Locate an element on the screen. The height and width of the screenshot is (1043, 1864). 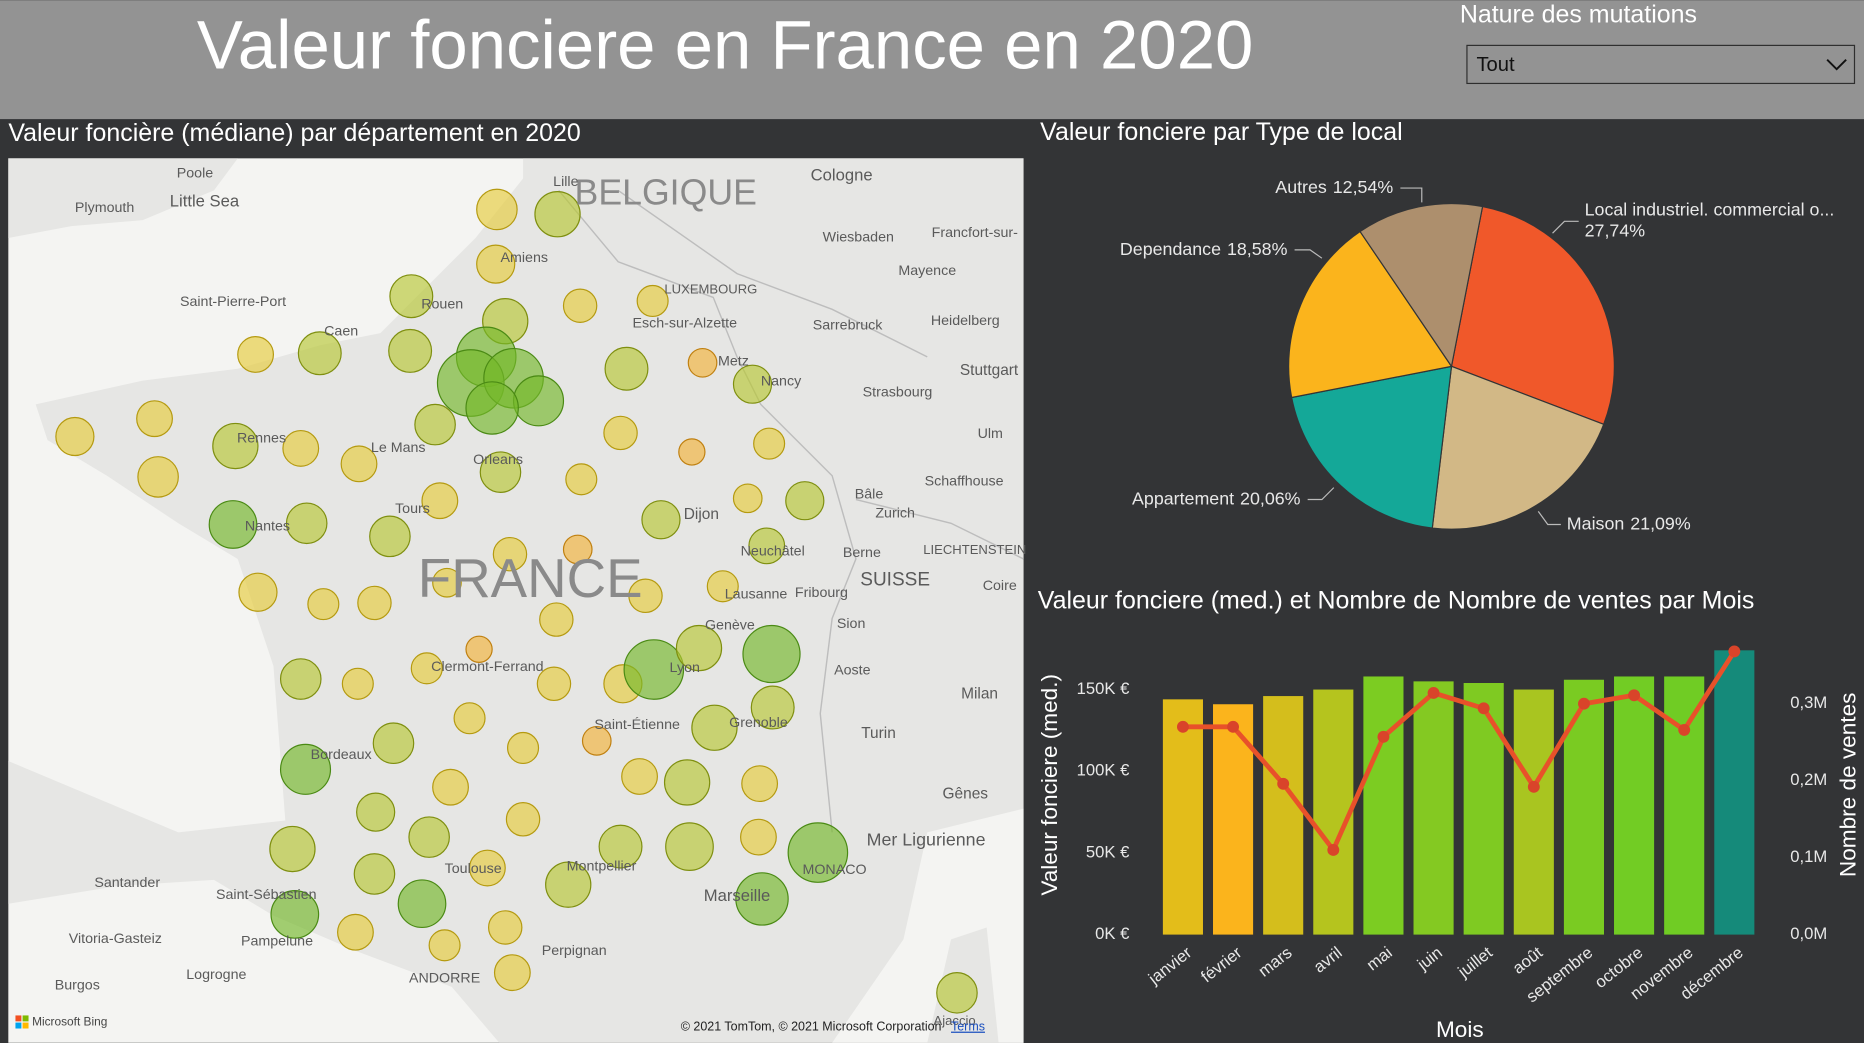
place-label: Saint-Pierre-Port is located at coordinates (233, 302).